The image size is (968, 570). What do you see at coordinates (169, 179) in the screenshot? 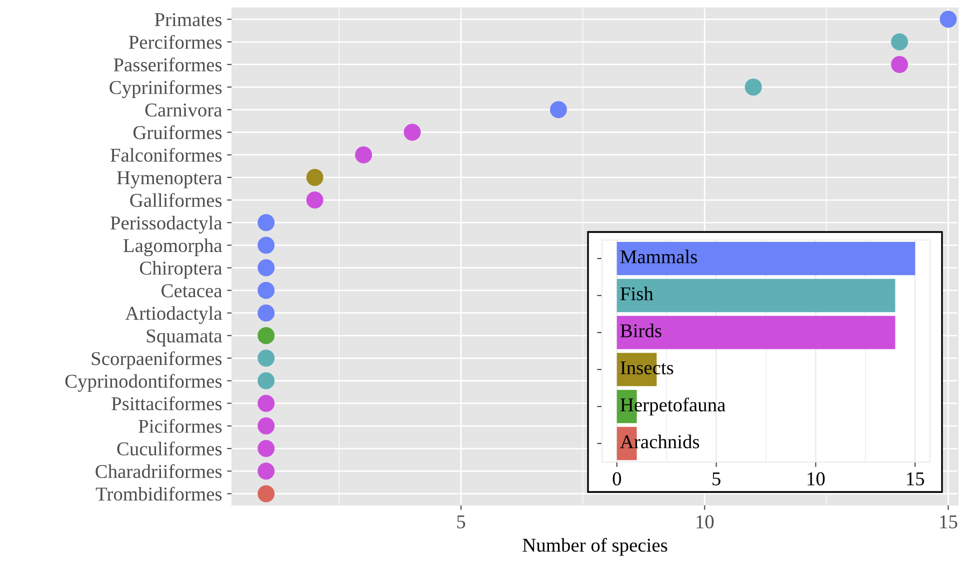
I see `y-tick-label: Hymenoptera` at bounding box center [169, 179].